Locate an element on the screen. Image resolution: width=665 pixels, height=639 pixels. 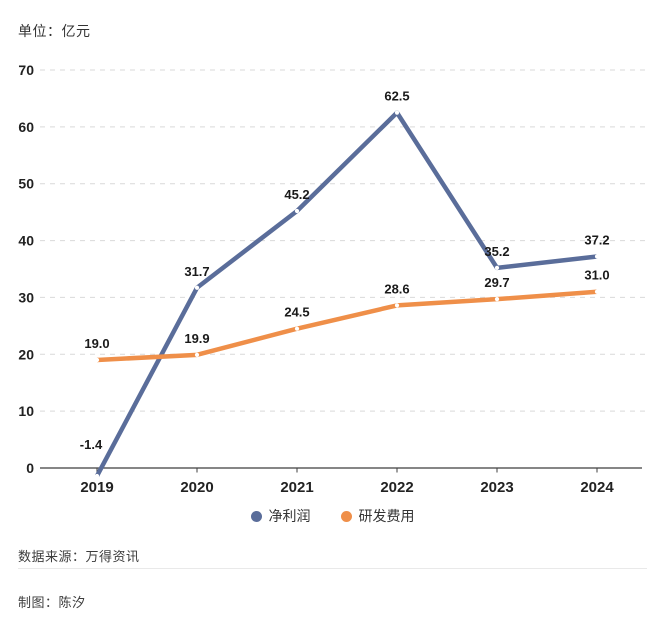
value-label-0-5: 37.2 is located at coordinates (596, 239).